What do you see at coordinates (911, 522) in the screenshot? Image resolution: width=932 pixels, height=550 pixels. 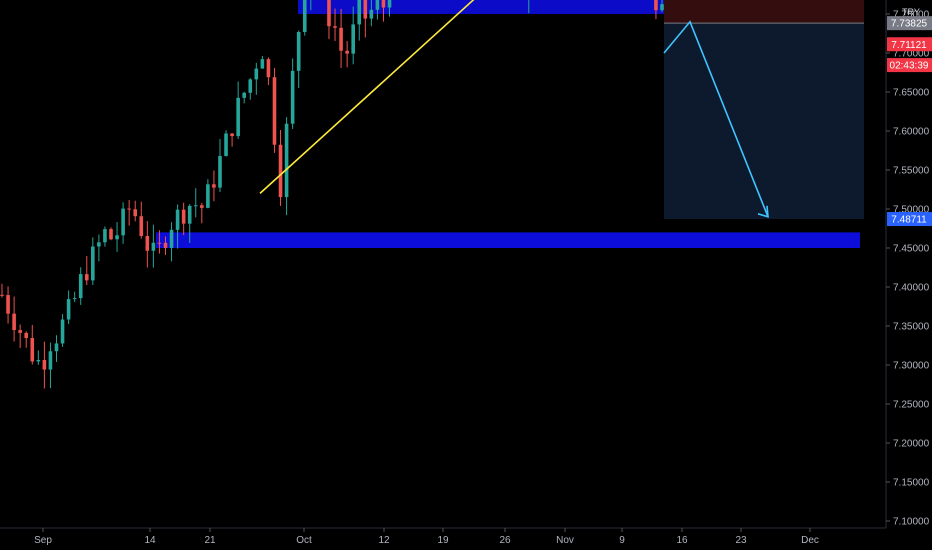 I see `price-tick-label: 7.10000` at bounding box center [911, 522].